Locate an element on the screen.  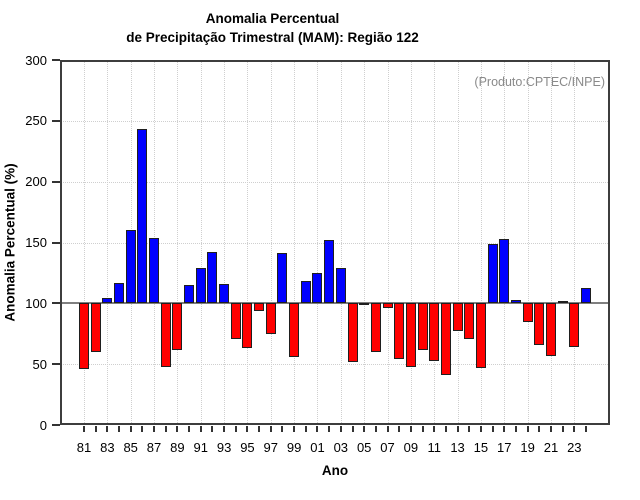
bar-2018 is located at coordinates (515, 301).